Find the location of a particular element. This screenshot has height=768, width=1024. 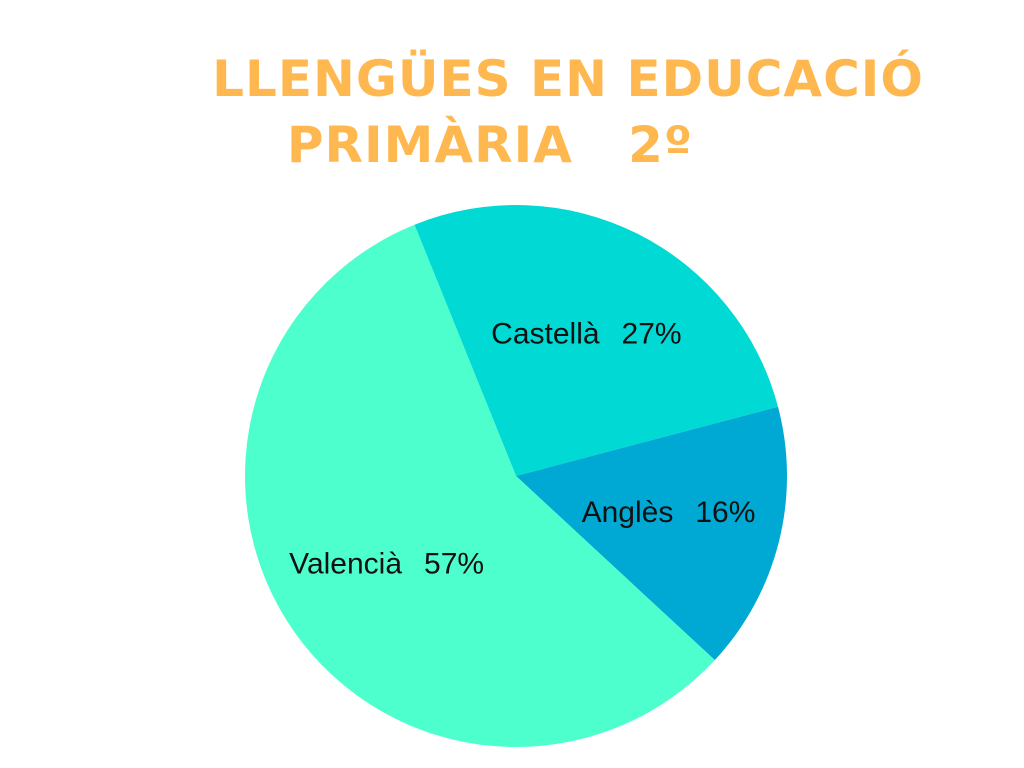

slice-label: Valencià 57% is located at coordinates (386, 563).